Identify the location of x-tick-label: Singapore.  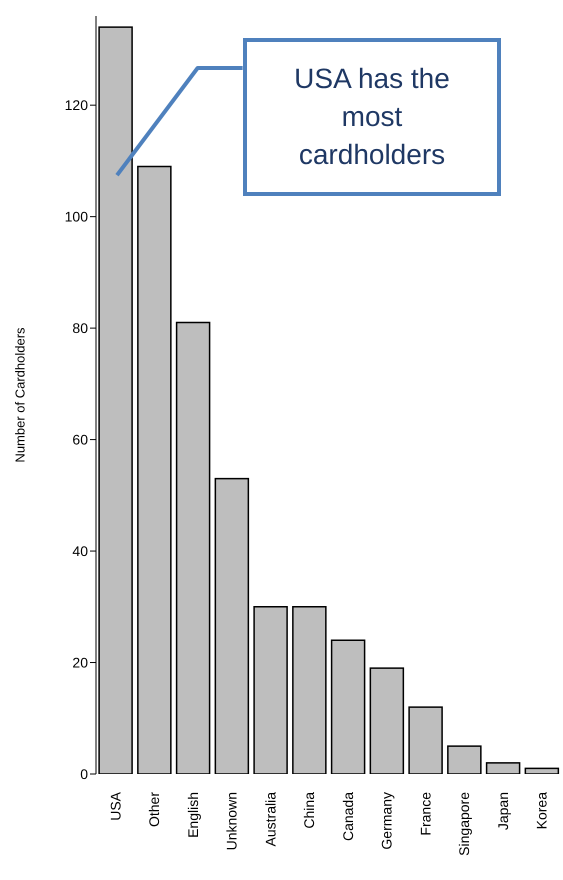
(464, 824).